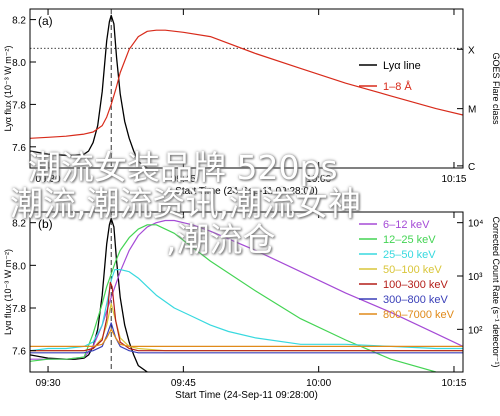  I want to click on panel-b-legend-label: 6–12 keV, so click(406, 225).